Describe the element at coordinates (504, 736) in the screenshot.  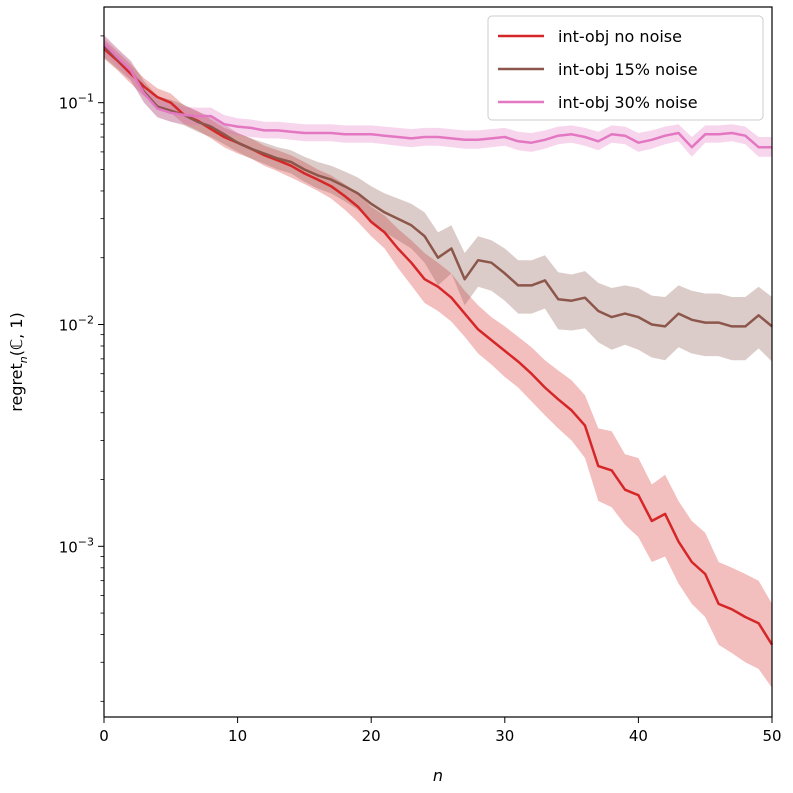
I see `x-tick-label: 30` at that location.